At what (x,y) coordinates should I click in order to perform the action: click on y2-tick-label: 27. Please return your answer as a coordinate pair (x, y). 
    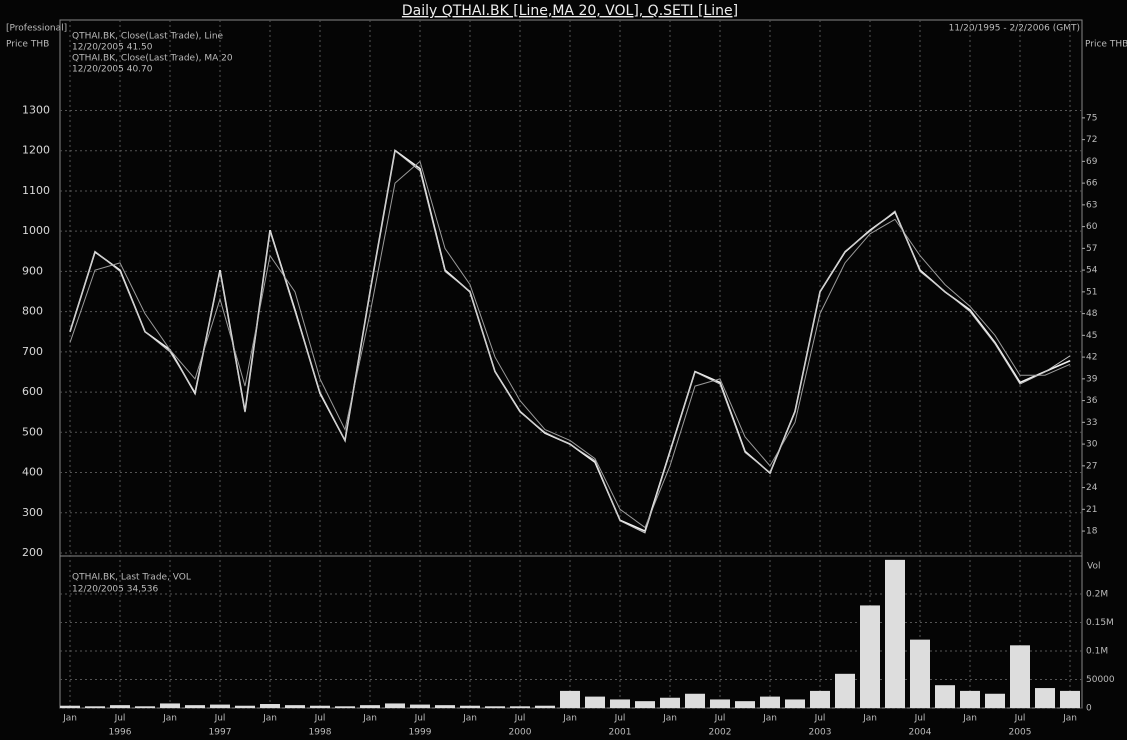
    Looking at the image, I should click on (1091, 466).